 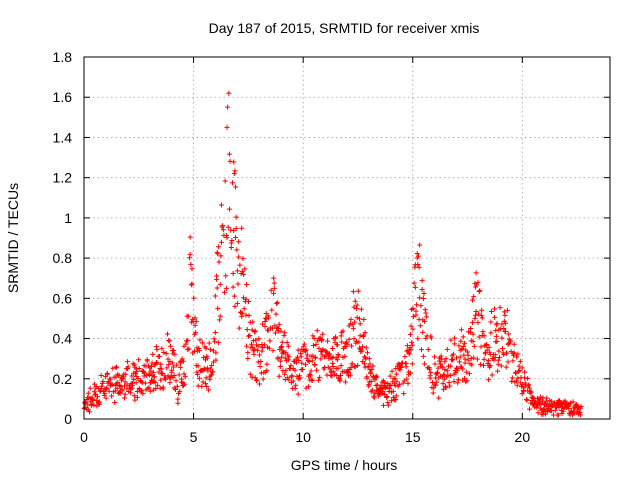 I want to click on y-tick-label: 0.8, so click(x=63, y=258).